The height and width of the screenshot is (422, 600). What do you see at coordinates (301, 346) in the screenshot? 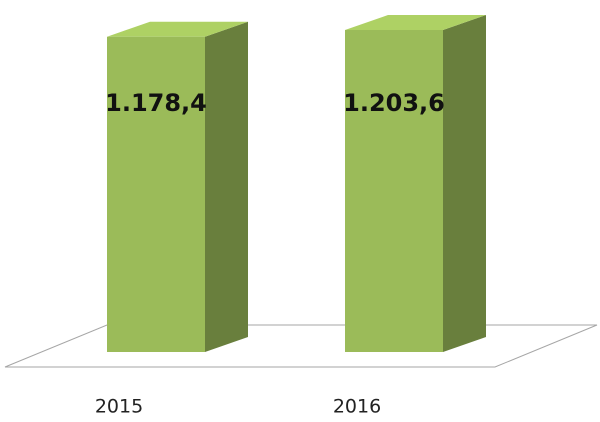
I see `floor` at bounding box center [301, 346].